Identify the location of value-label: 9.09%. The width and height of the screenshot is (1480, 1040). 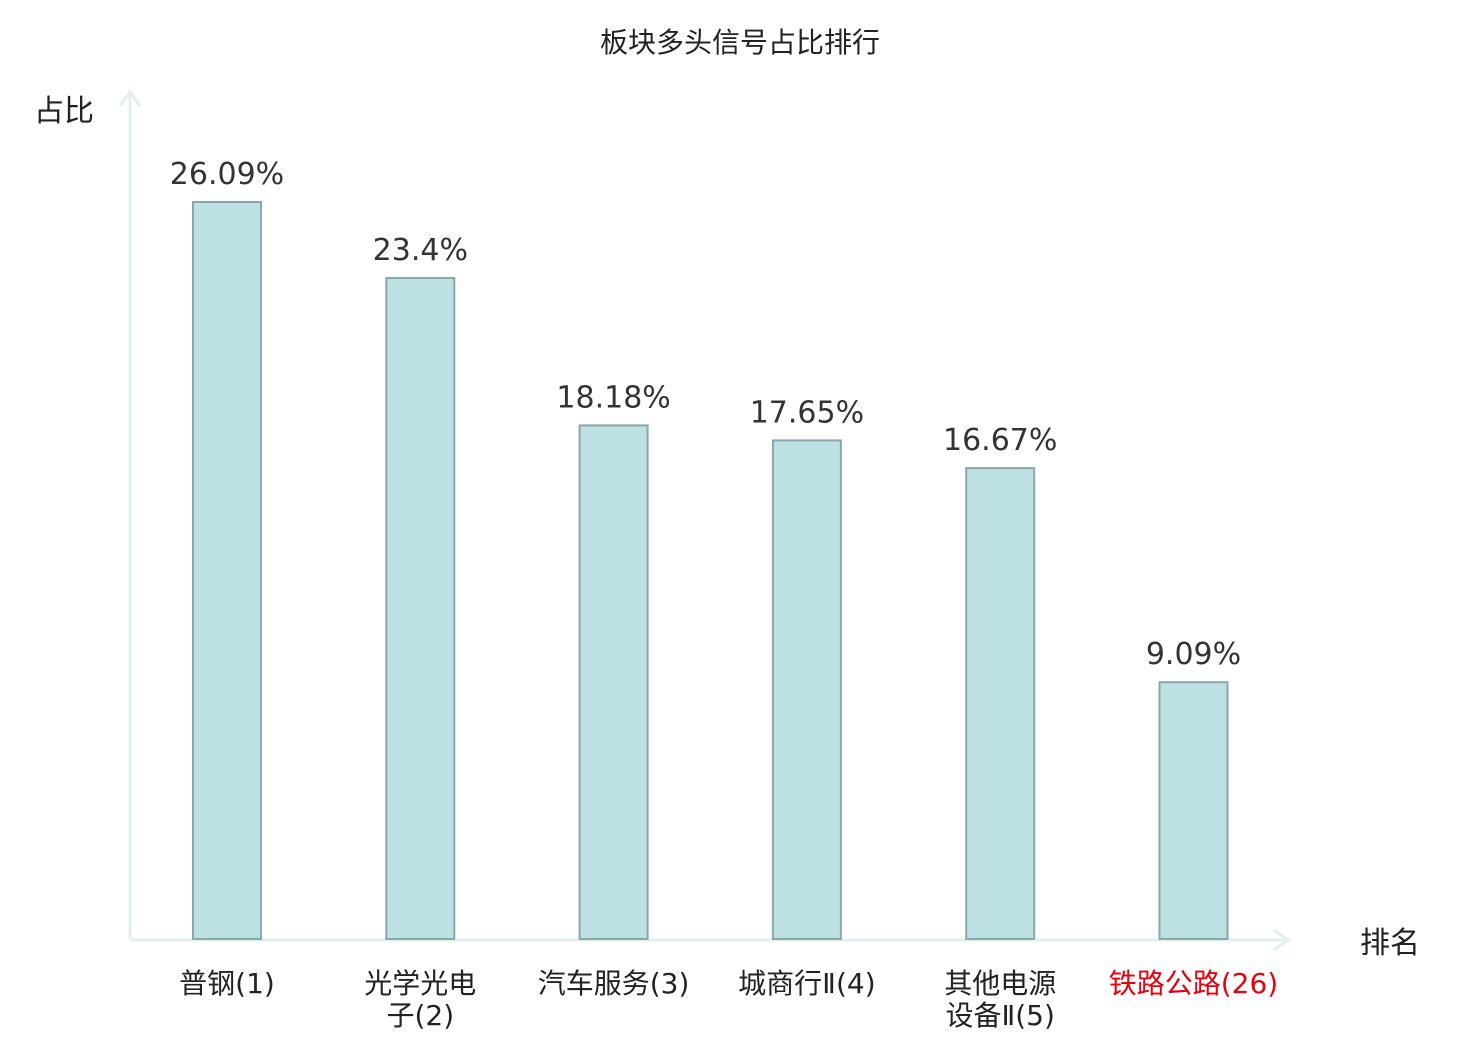
(1193, 654).